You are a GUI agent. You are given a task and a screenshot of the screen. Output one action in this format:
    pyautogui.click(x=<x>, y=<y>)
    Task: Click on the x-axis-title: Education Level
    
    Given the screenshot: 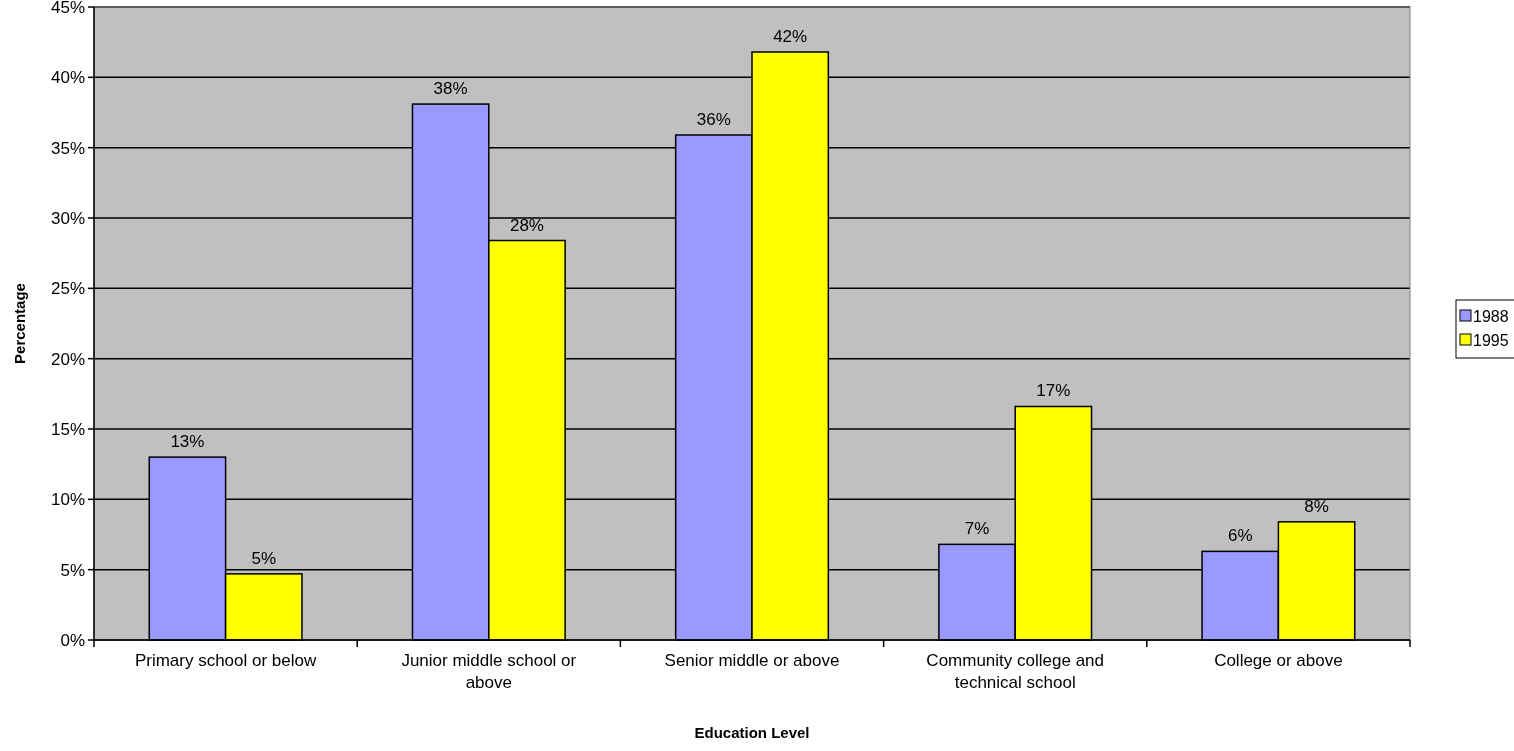 What is the action you would take?
    pyautogui.click(x=752, y=732)
    